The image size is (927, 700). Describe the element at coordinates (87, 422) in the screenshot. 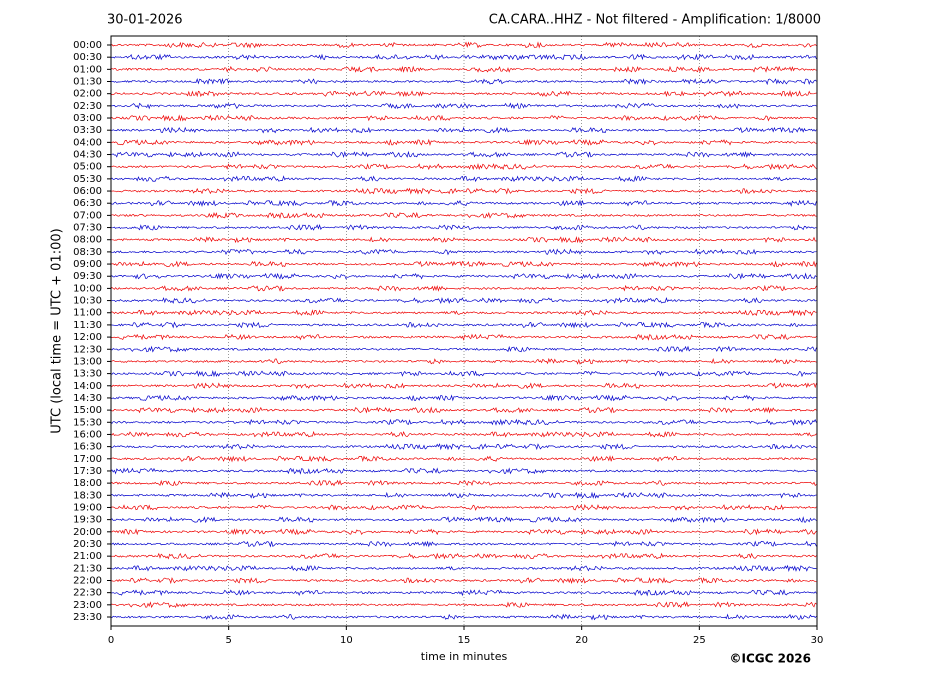

I see `row-label: 15:30` at that location.